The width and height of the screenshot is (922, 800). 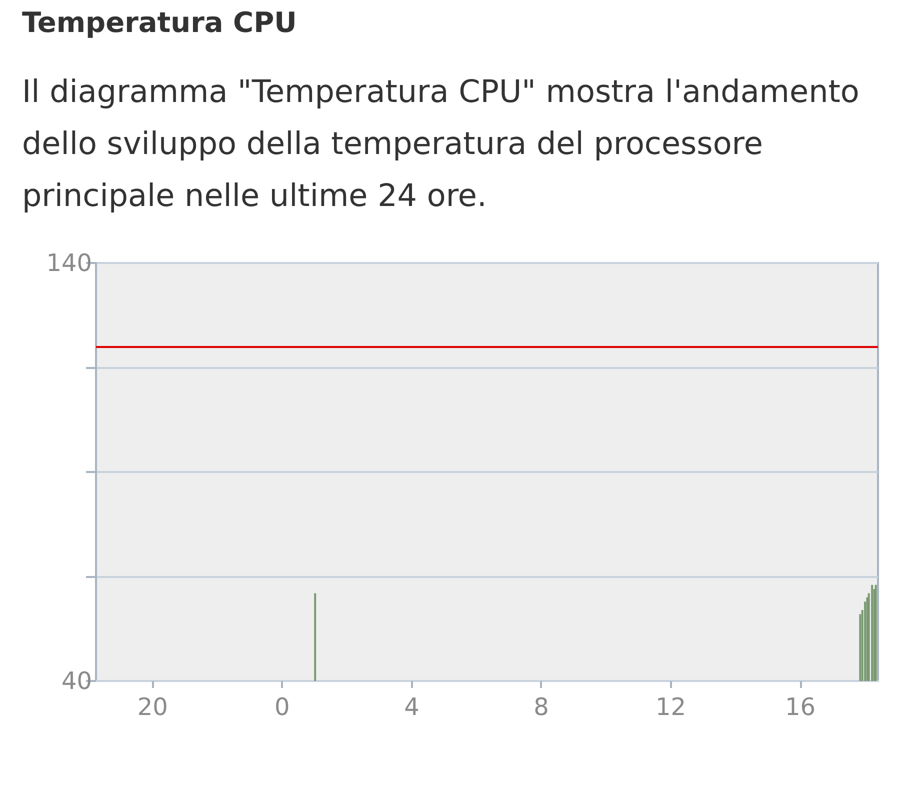 What do you see at coordinates (412, 707) in the screenshot?
I see `x-tick-label: 4` at bounding box center [412, 707].